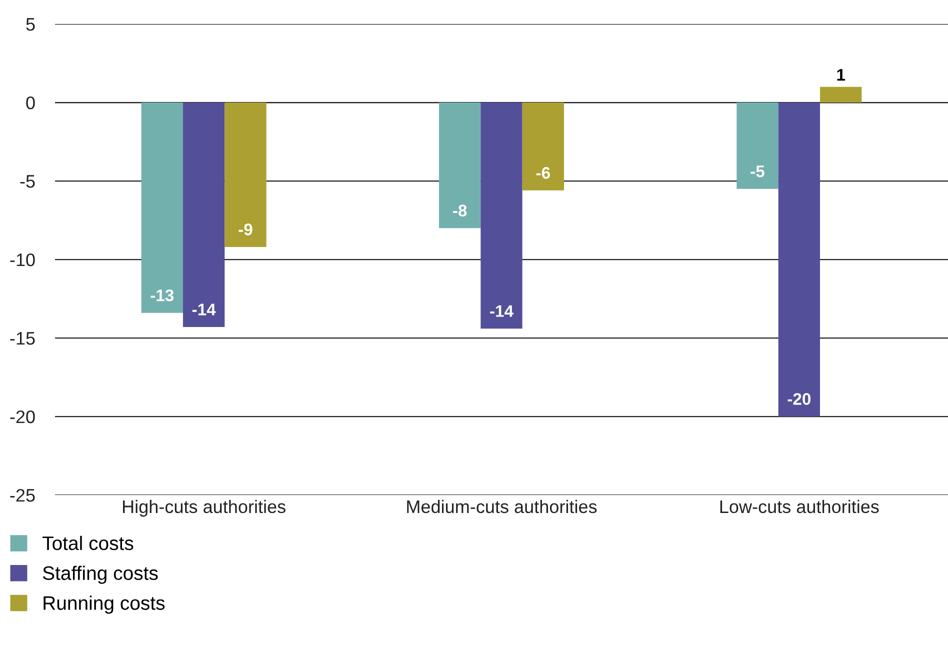 The image size is (948, 658). What do you see at coordinates (245, 230) in the screenshot?
I see `data-label: -9` at bounding box center [245, 230].